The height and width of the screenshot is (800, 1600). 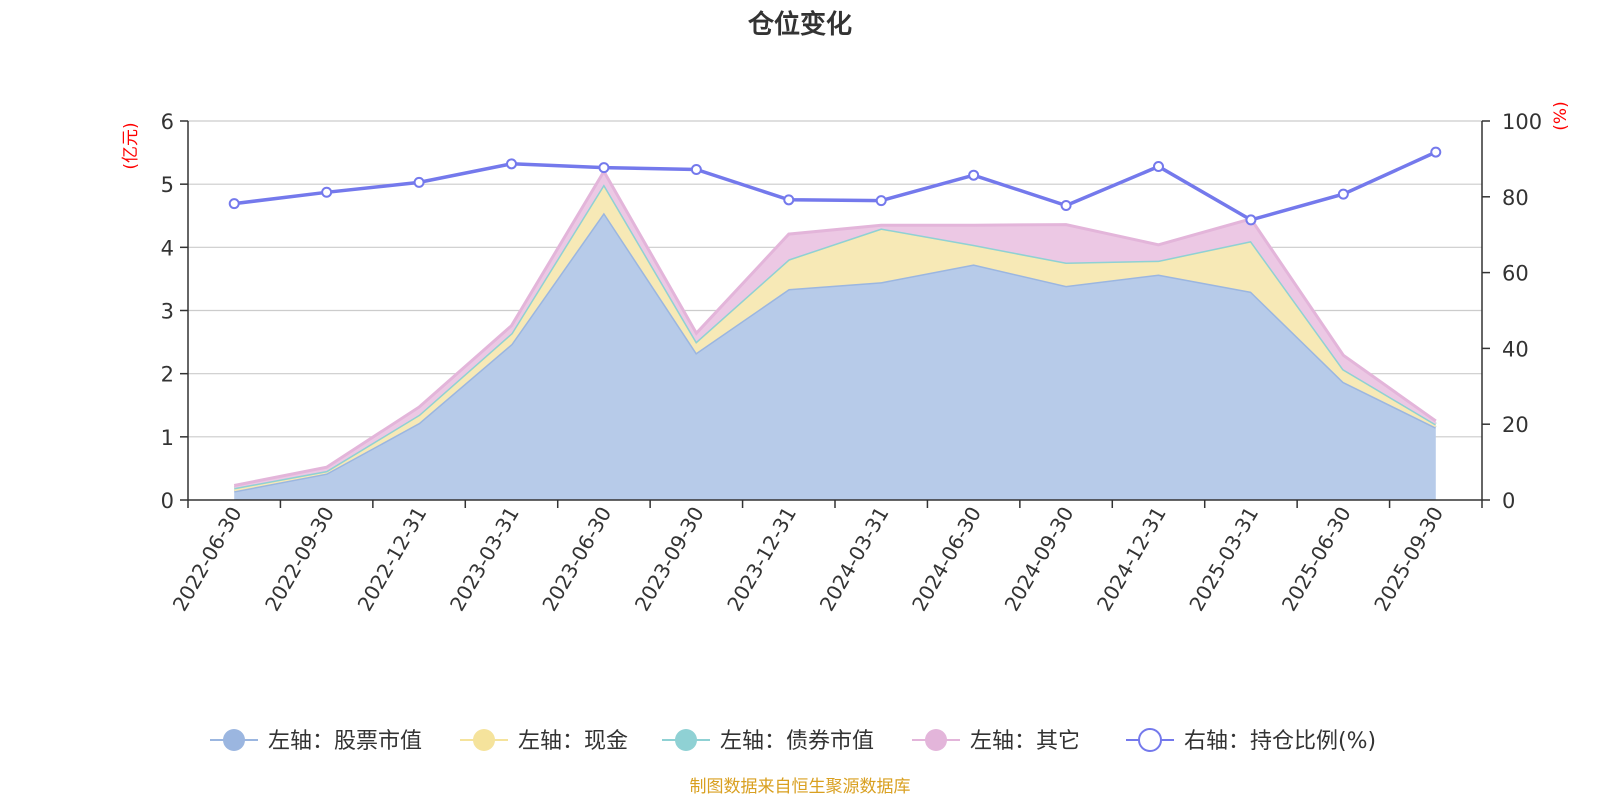 What do you see at coordinates (669, 559) in the screenshot?
I see `x-tick-label: 2023-09-30` at bounding box center [669, 559].